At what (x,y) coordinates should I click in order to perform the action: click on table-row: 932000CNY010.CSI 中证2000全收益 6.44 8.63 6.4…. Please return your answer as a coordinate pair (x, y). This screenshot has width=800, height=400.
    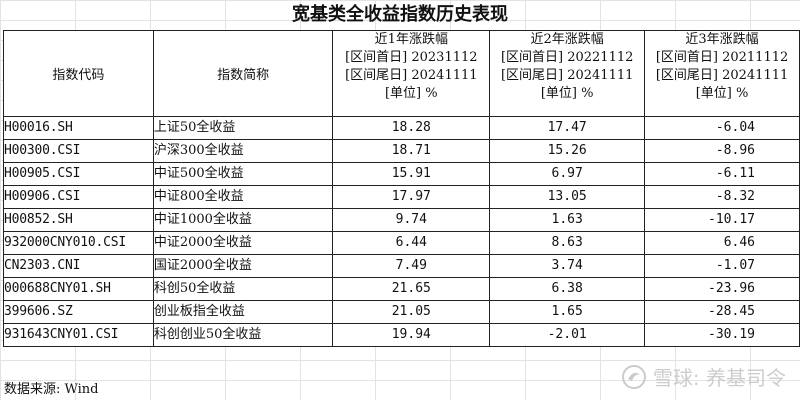
    Looking at the image, I should click on (401, 243).